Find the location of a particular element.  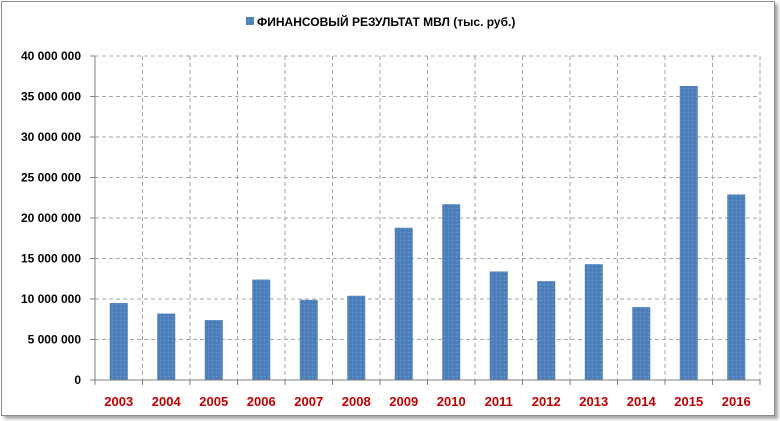

y-tick-label: 0 is located at coordinates (77, 380).